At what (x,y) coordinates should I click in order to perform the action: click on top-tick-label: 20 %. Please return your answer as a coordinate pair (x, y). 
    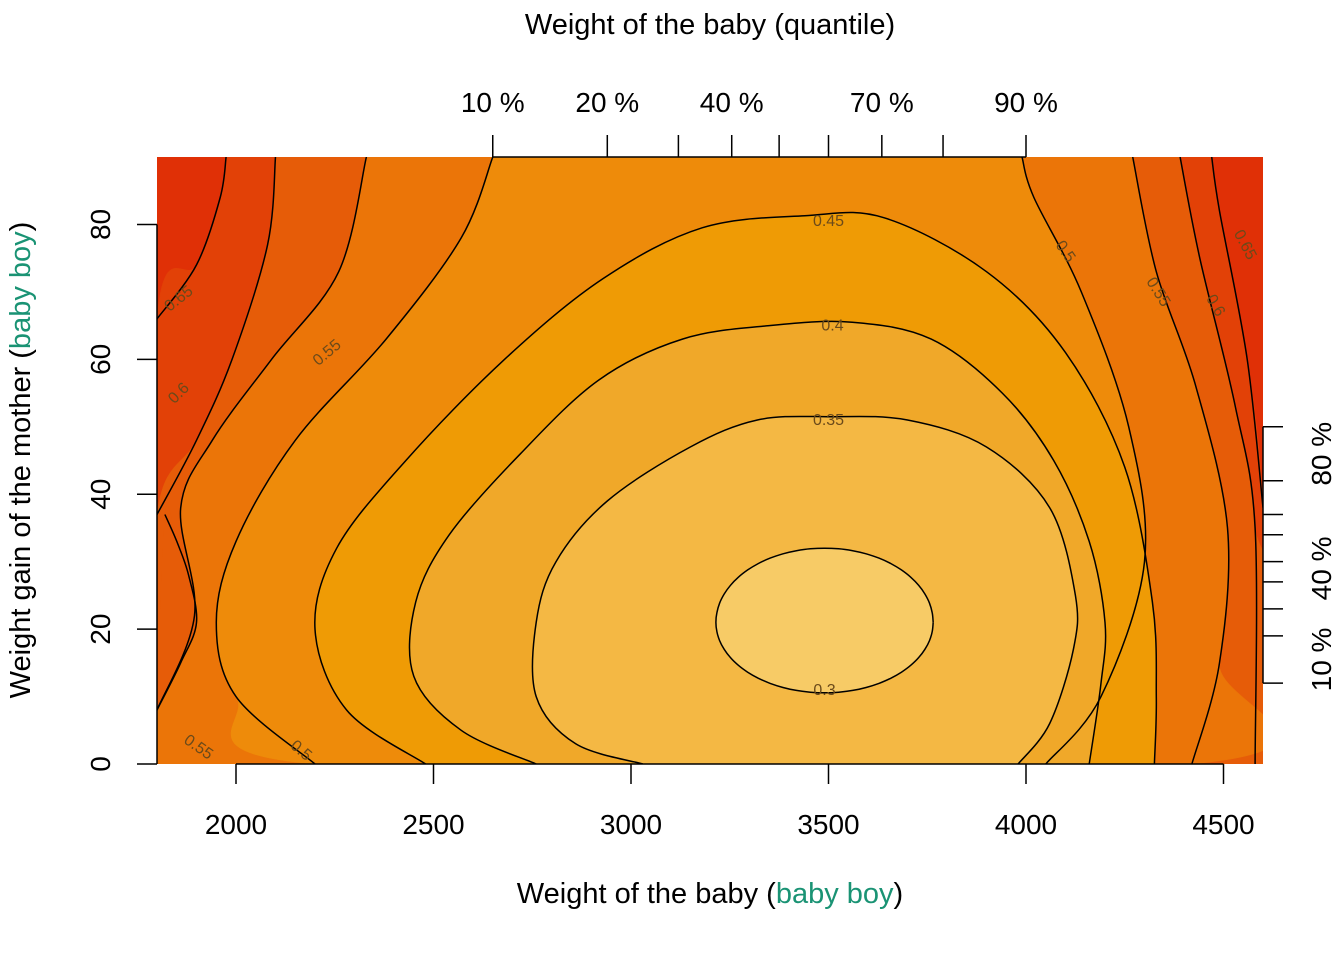
    Looking at the image, I should click on (607, 102).